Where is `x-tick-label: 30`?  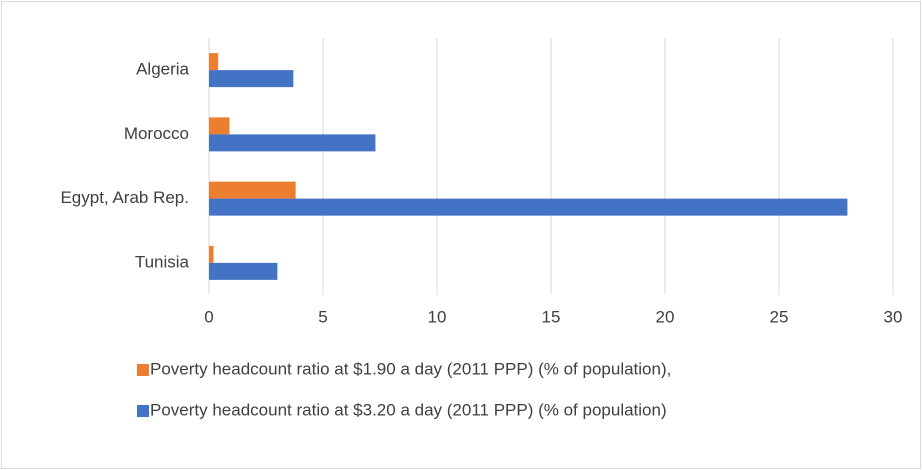
x-tick-label: 30 is located at coordinates (893, 316).